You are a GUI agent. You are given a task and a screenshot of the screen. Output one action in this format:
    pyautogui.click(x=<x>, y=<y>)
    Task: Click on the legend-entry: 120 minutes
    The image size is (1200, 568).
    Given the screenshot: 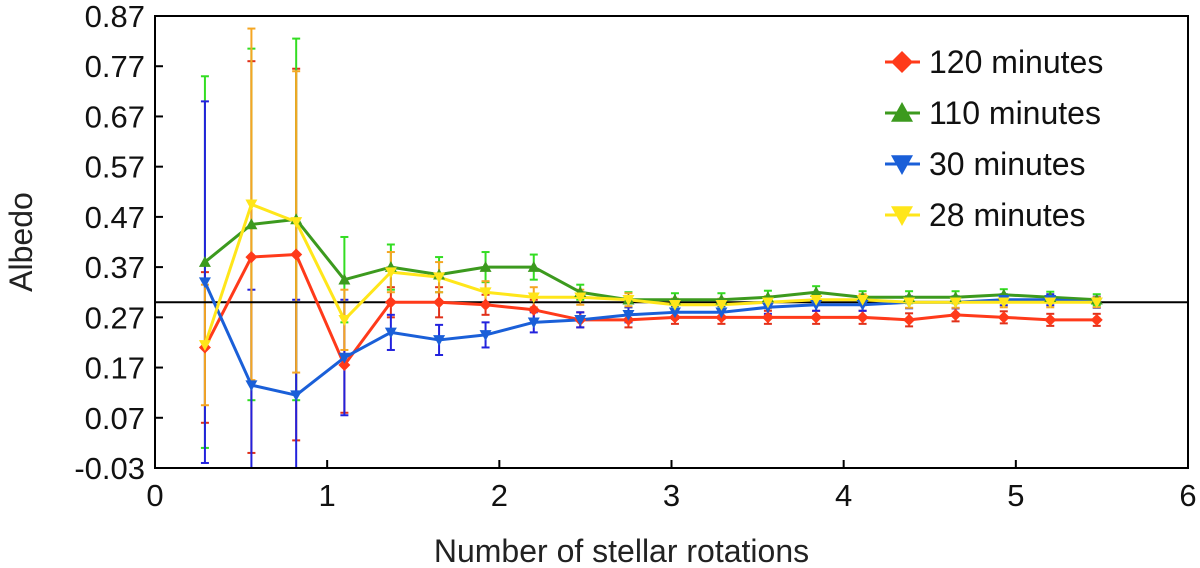 What is the action you would take?
    pyautogui.click(x=994, y=62)
    